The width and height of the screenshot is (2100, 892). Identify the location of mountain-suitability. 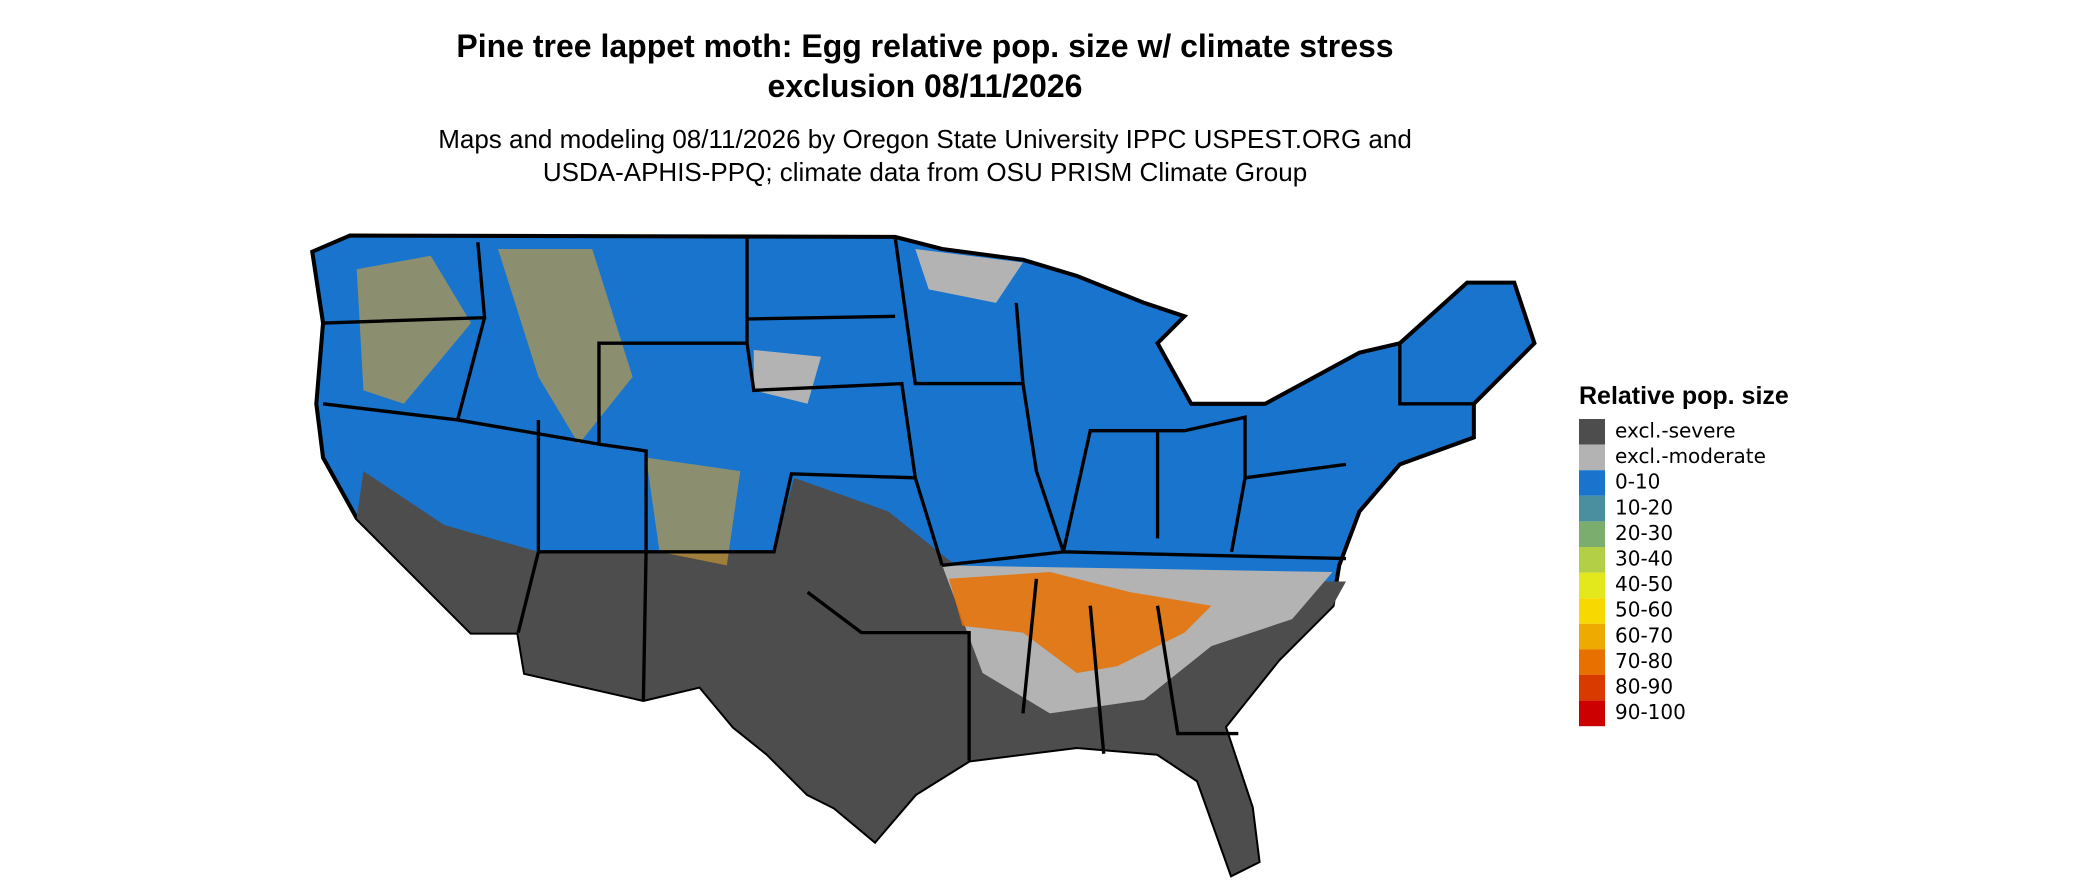
(548, 407).